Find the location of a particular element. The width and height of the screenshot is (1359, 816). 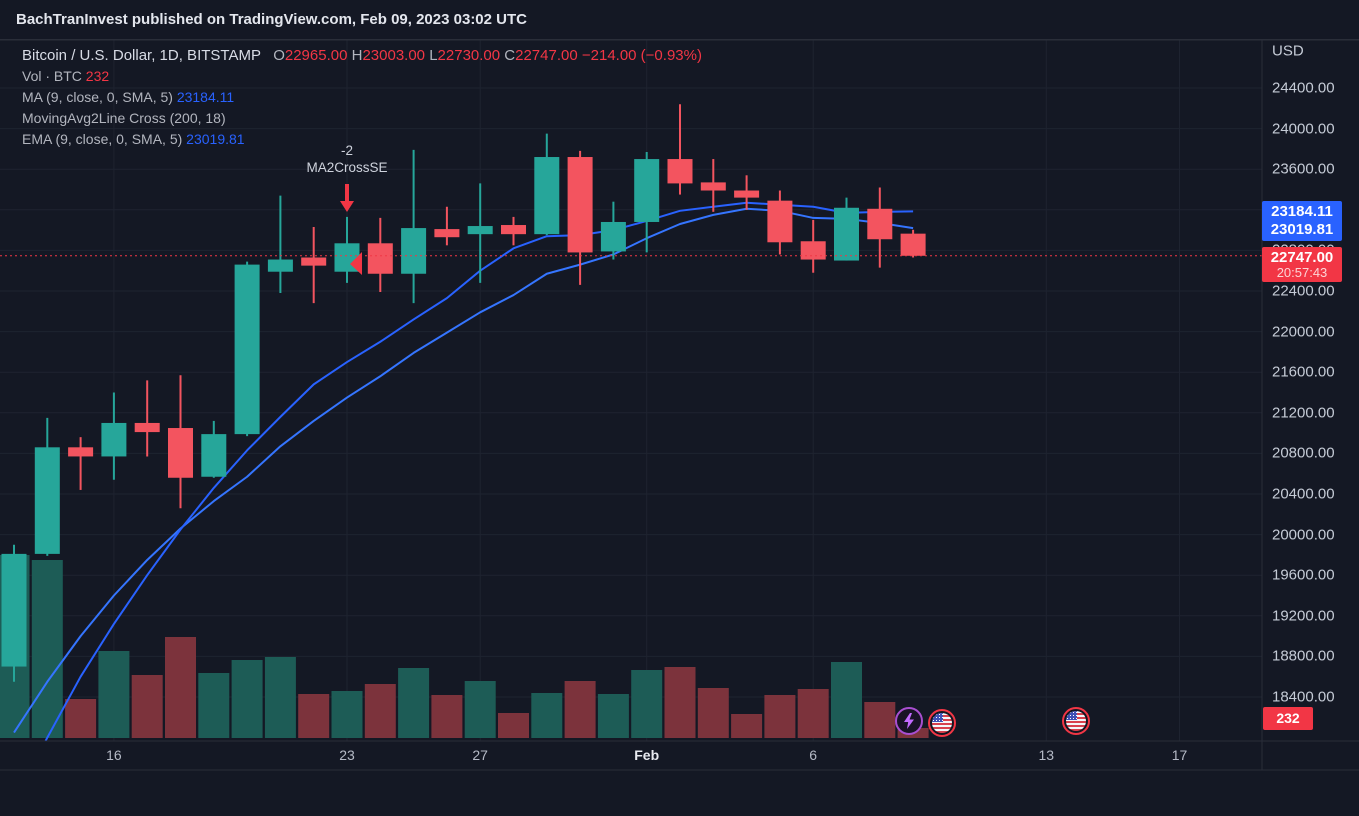

crypto-event-lightning-icon is located at coordinates (909, 721).